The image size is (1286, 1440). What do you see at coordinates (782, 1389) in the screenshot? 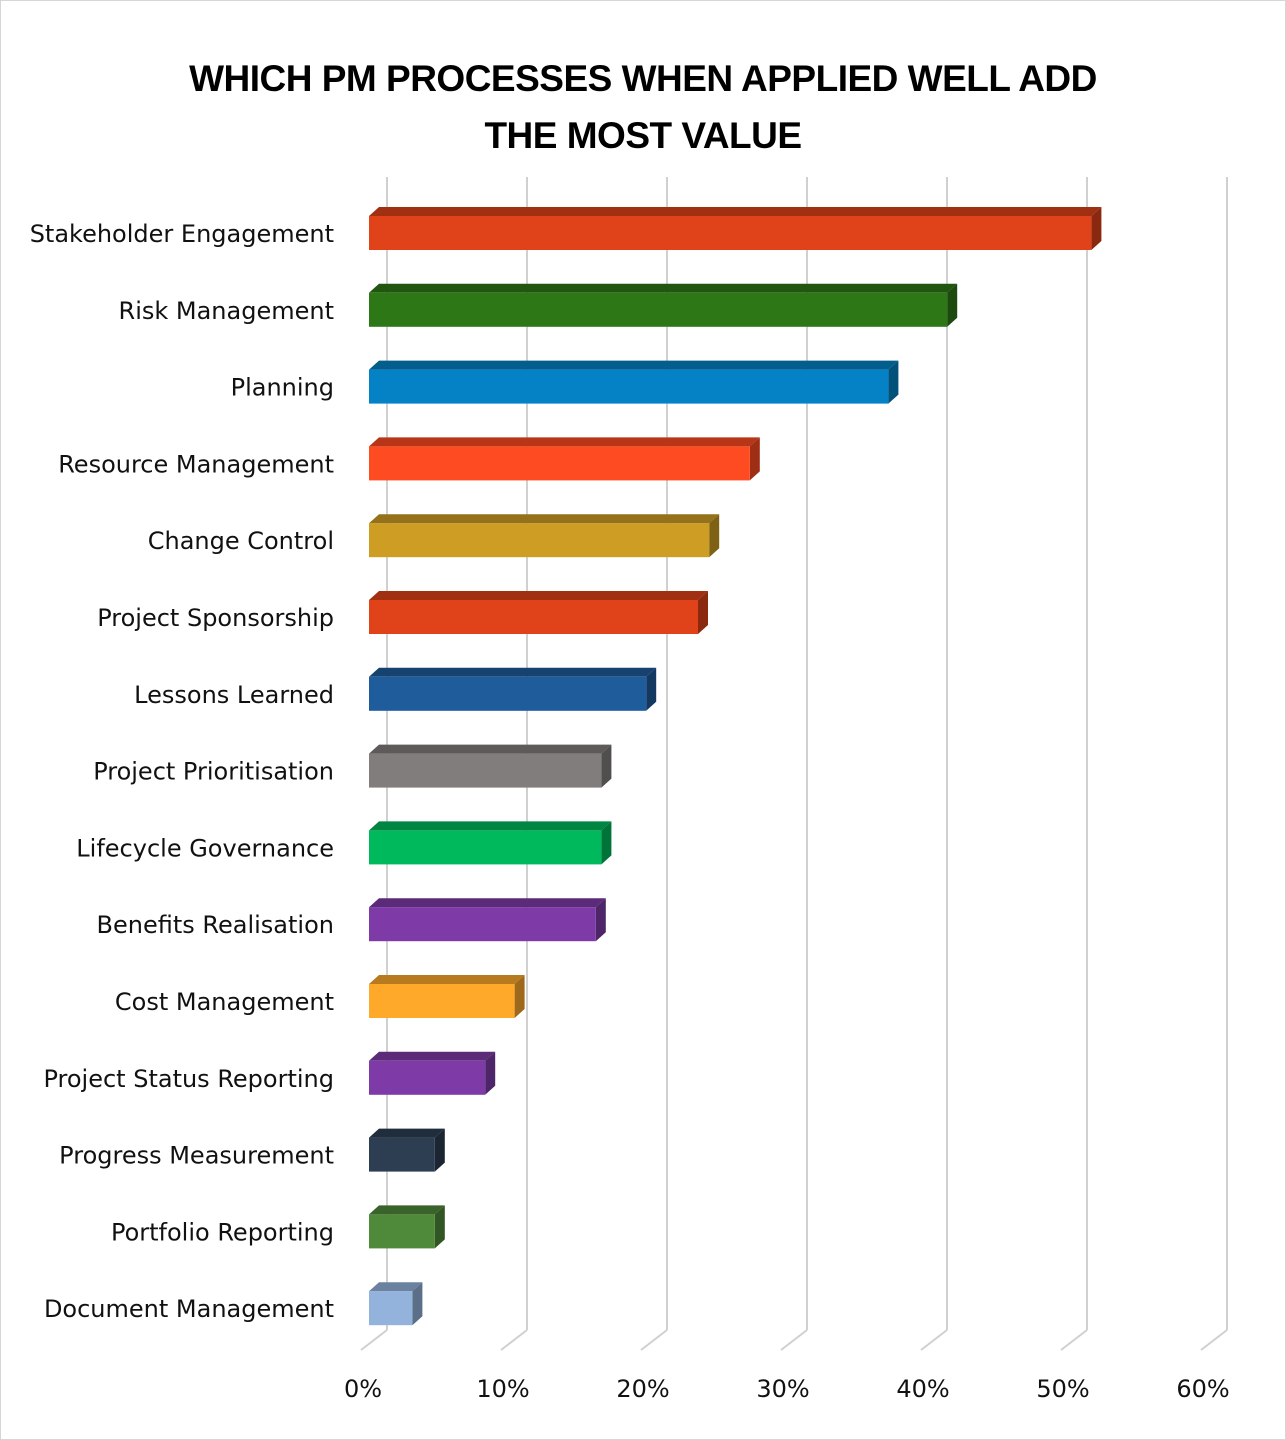
I see `x-tick-label: 30%` at bounding box center [782, 1389].